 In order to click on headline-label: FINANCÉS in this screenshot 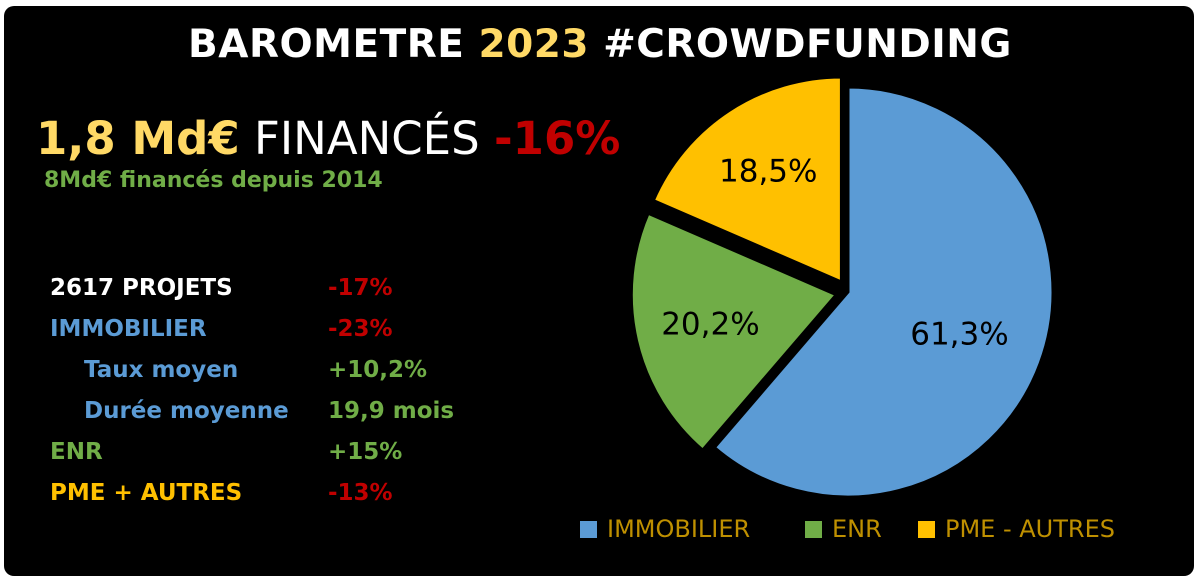, I will do `click(367, 138)`.